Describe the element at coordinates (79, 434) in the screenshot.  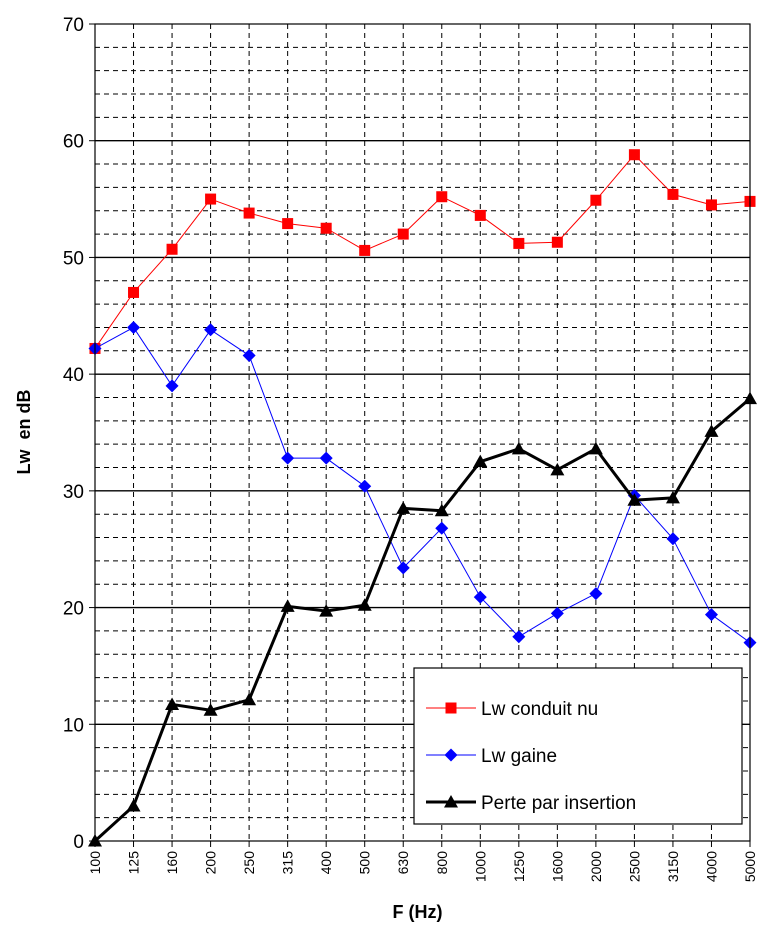
I see `y-axis-ticks: 0 10 20 30 40 50 60 70` at that location.